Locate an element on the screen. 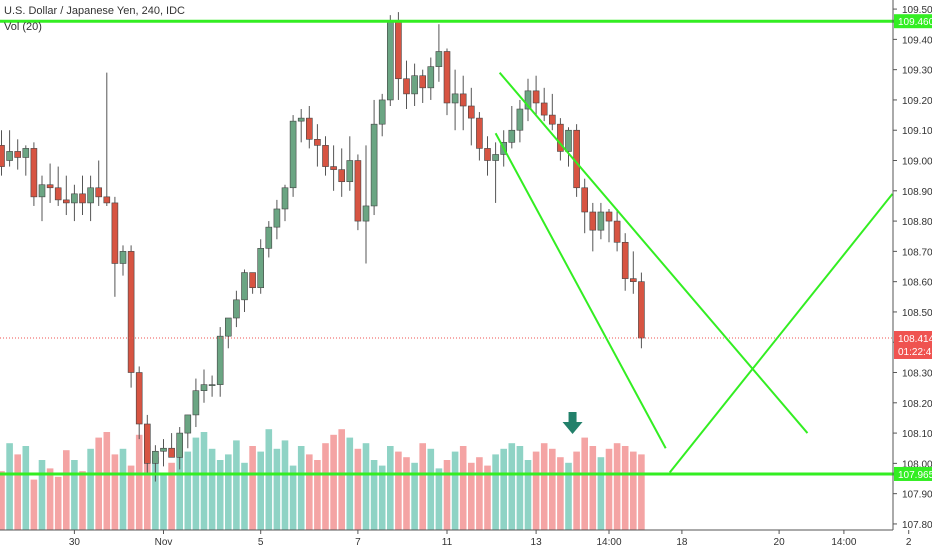  price-tick-label: 108.800 is located at coordinates (917, 222).